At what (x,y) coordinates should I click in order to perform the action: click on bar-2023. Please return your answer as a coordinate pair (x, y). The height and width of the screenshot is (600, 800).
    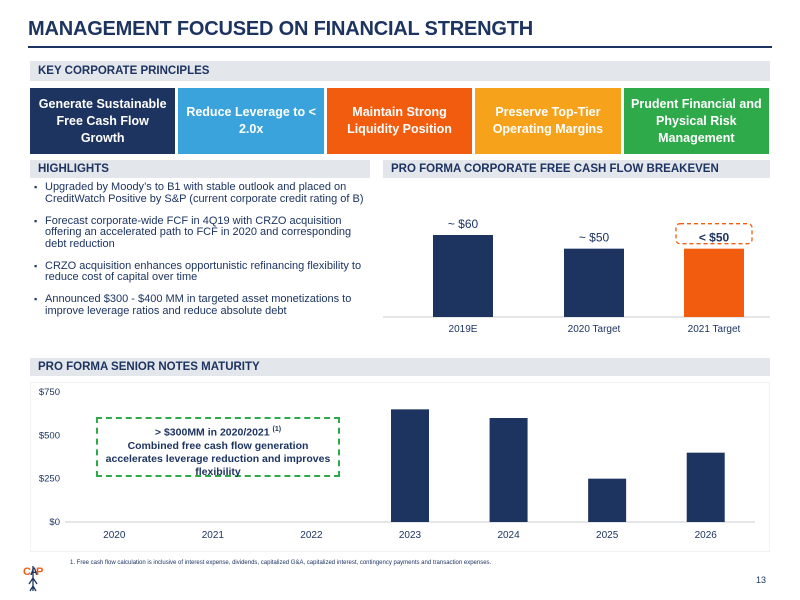
    Looking at the image, I should click on (410, 465).